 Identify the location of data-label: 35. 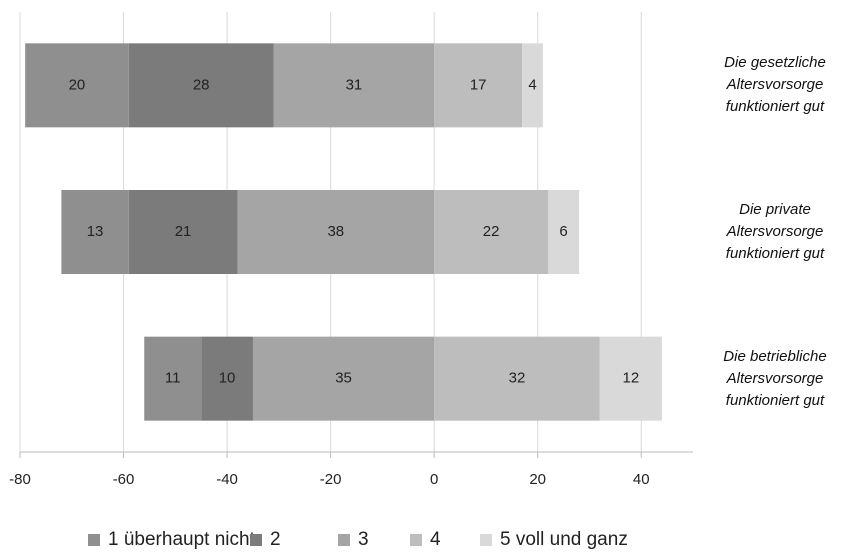
(343, 378).